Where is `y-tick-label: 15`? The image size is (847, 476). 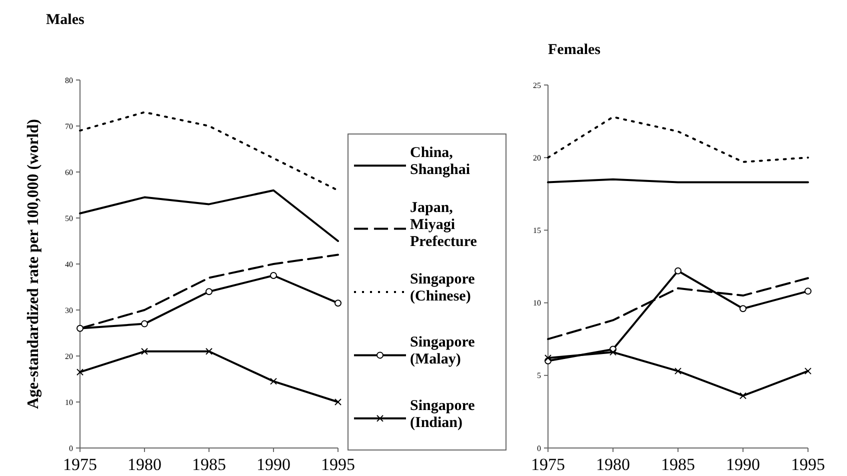
y-tick-label: 15 is located at coordinates (537, 230).